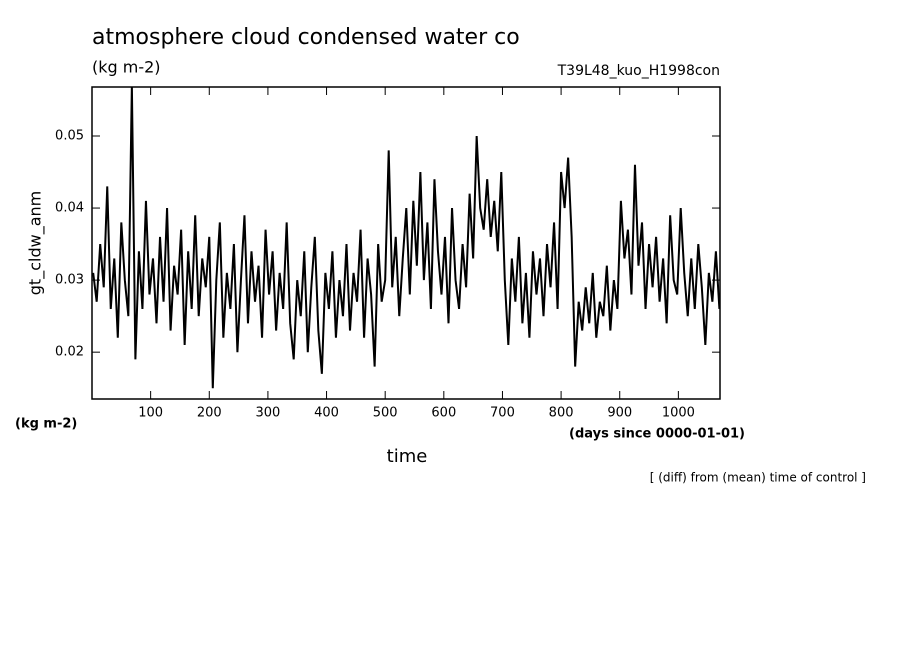  Describe the element at coordinates (638, 71) in the screenshot. I see `annotation: T39L48_kuo_H1998con` at that location.